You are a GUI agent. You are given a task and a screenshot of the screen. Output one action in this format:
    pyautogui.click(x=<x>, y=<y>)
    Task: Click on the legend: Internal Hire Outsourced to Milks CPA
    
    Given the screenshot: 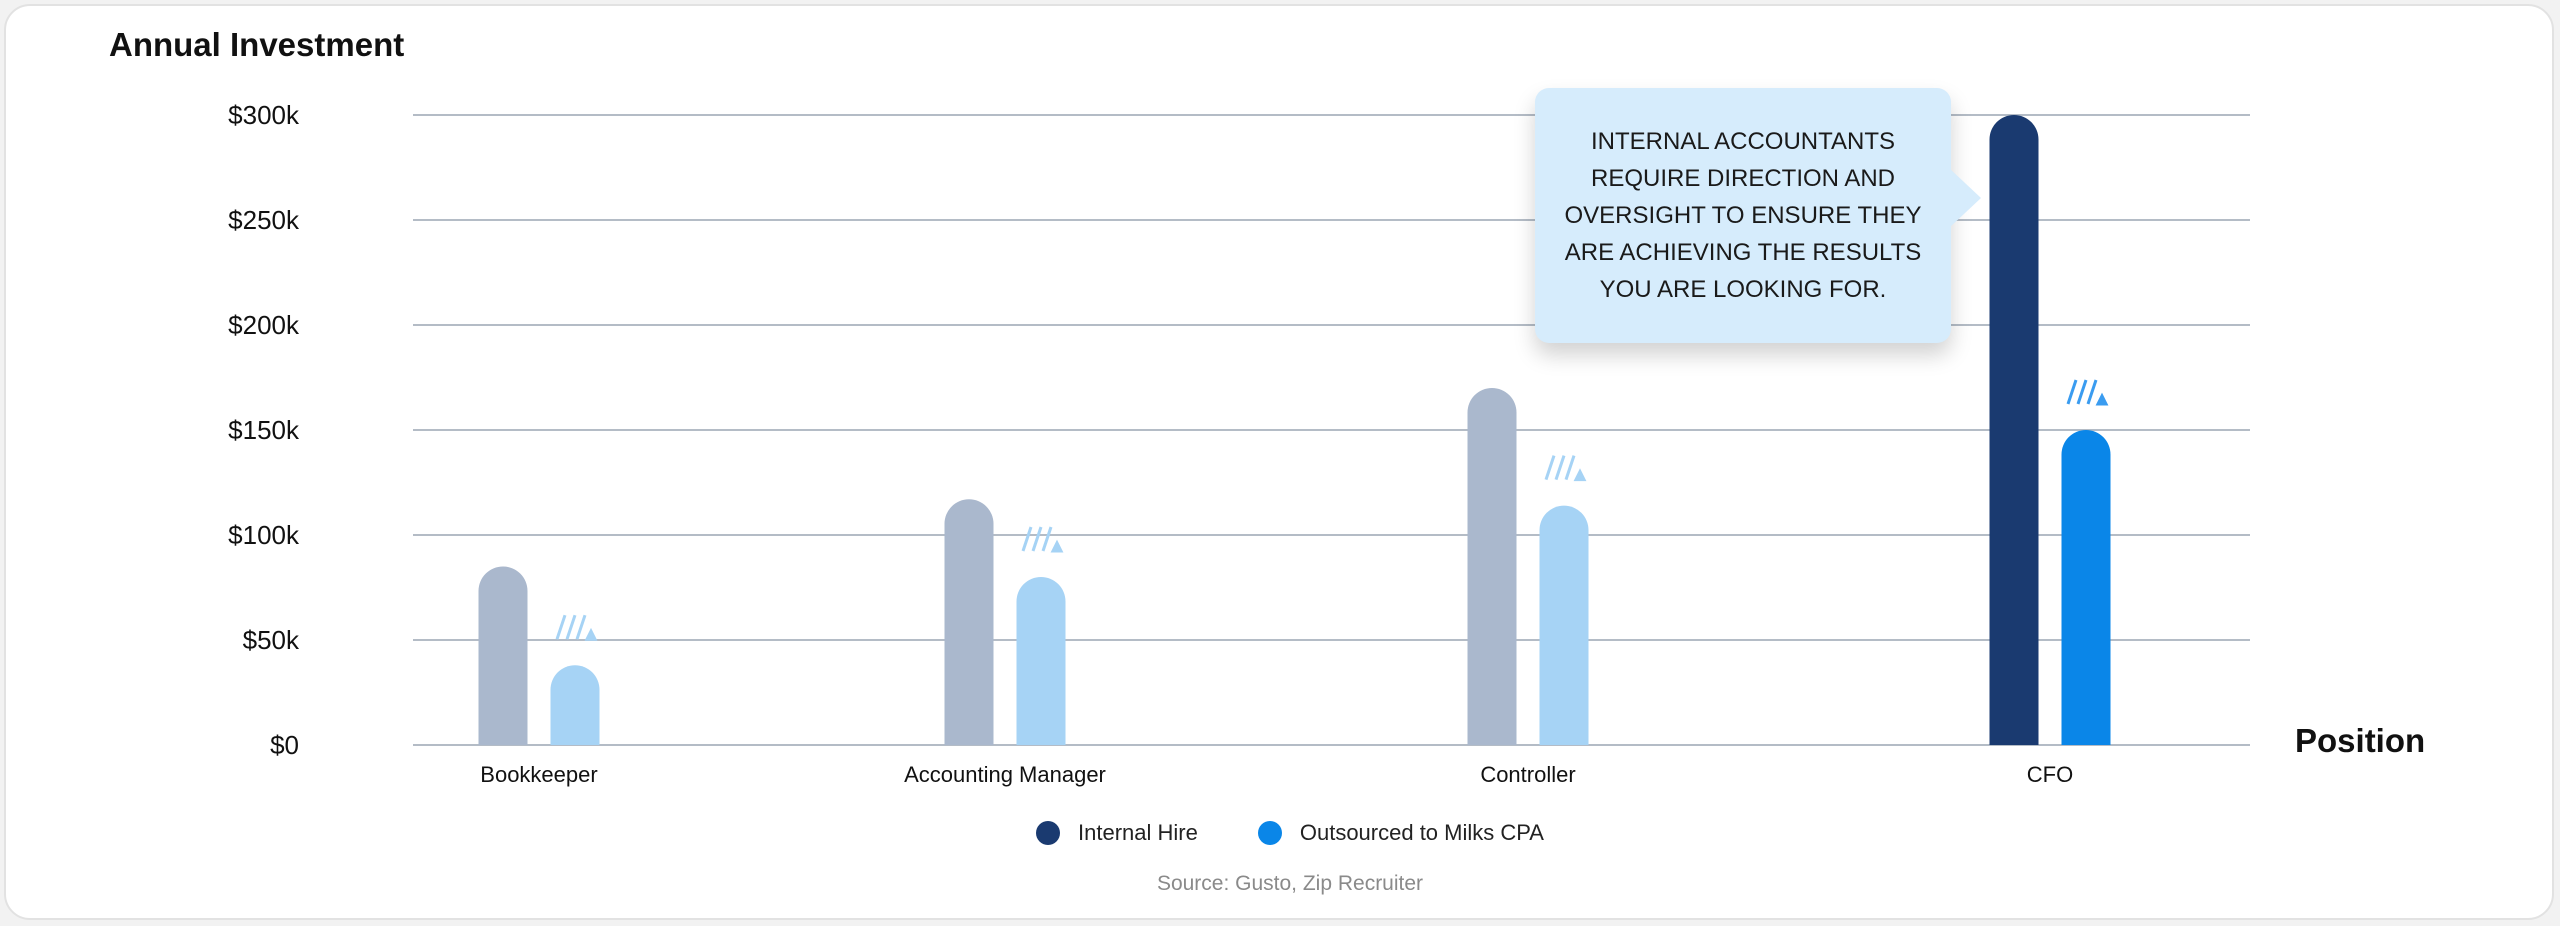 What is the action you would take?
    pyautogui.click(x=1280, y=833)
    